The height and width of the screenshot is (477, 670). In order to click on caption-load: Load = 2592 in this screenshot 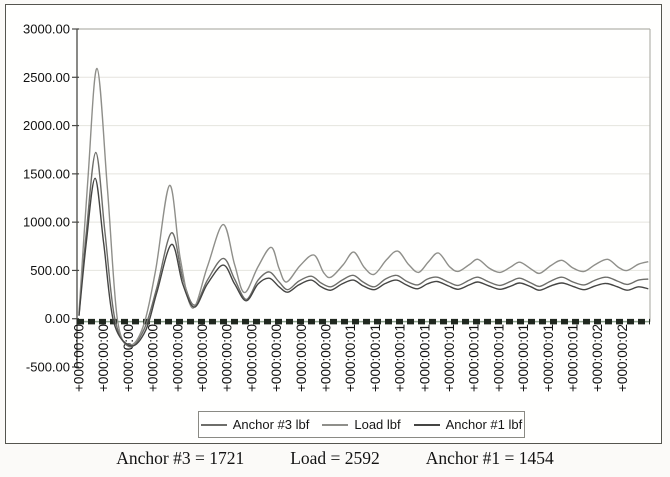, I will do `click(335, 458)`.